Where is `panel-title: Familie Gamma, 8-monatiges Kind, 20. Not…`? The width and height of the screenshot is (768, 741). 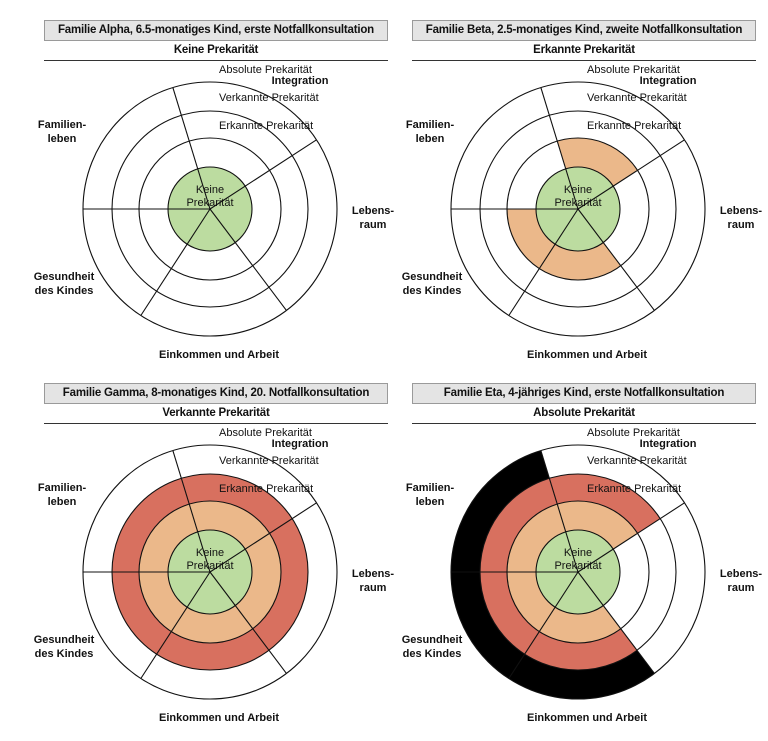 panel-title: Familie Gamma, 8-monatiges Kind, 20. Not… is located at coordinates (216, 393).